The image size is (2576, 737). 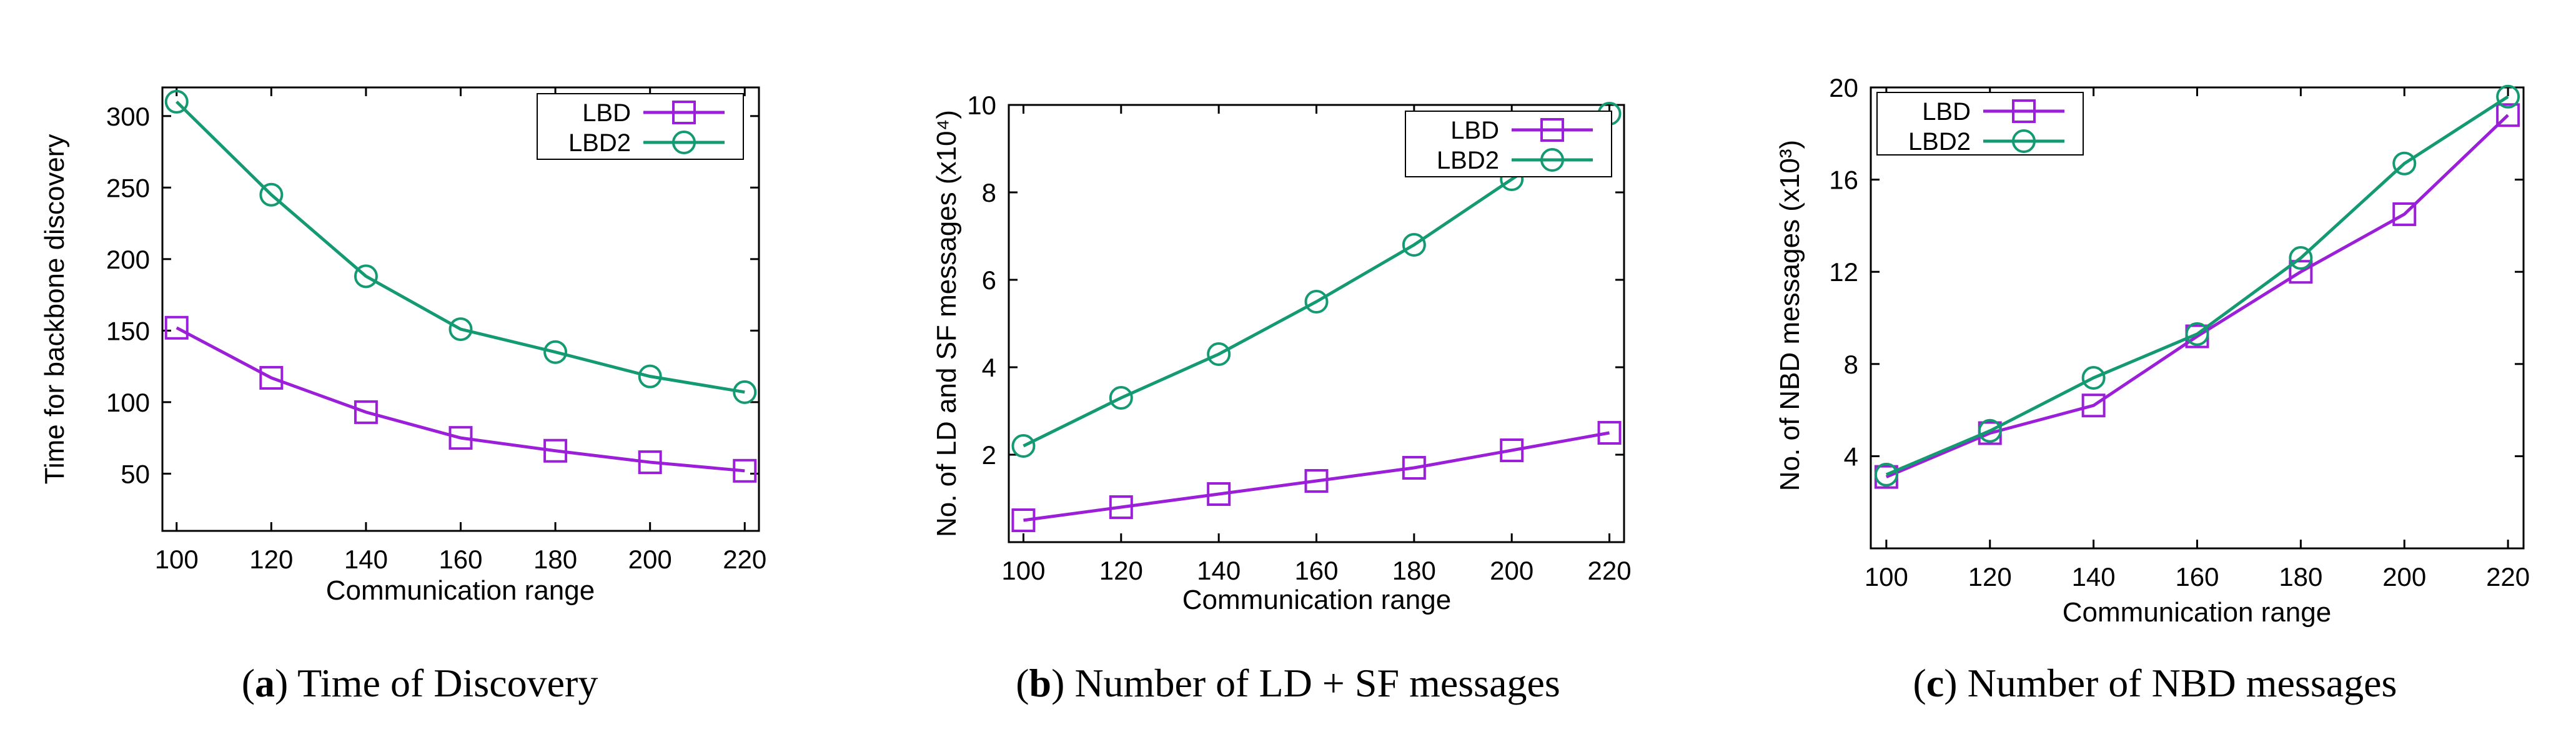 What do you see at coordinates (135, 473) in the screenshot?
I see `y-tick-label: 50` at bounding box center [135, 473].